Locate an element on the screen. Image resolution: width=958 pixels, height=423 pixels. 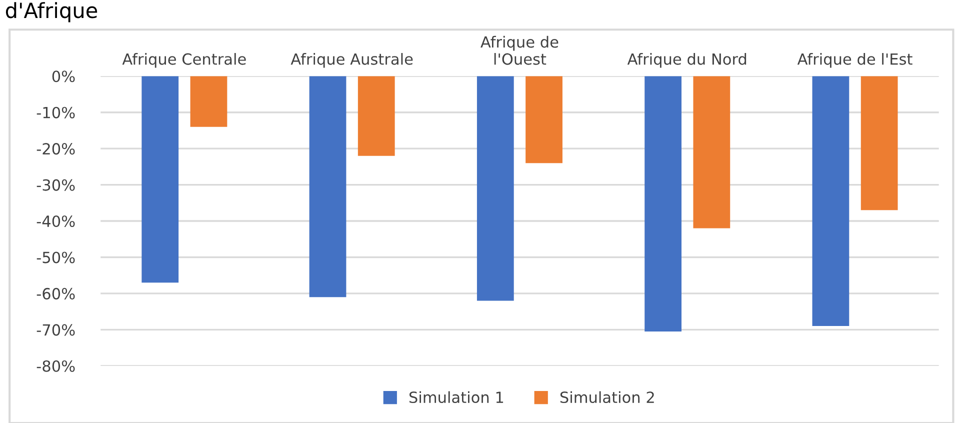
y-tick-label: -70% is located at coordinates (55, 330).